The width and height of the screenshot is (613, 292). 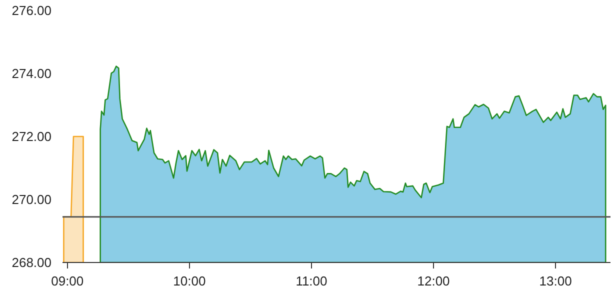 What do you see at coordinates (433, 281) in the screenshot?
I see `x-tick-label: 12:00` at bounding box center [433, 281].